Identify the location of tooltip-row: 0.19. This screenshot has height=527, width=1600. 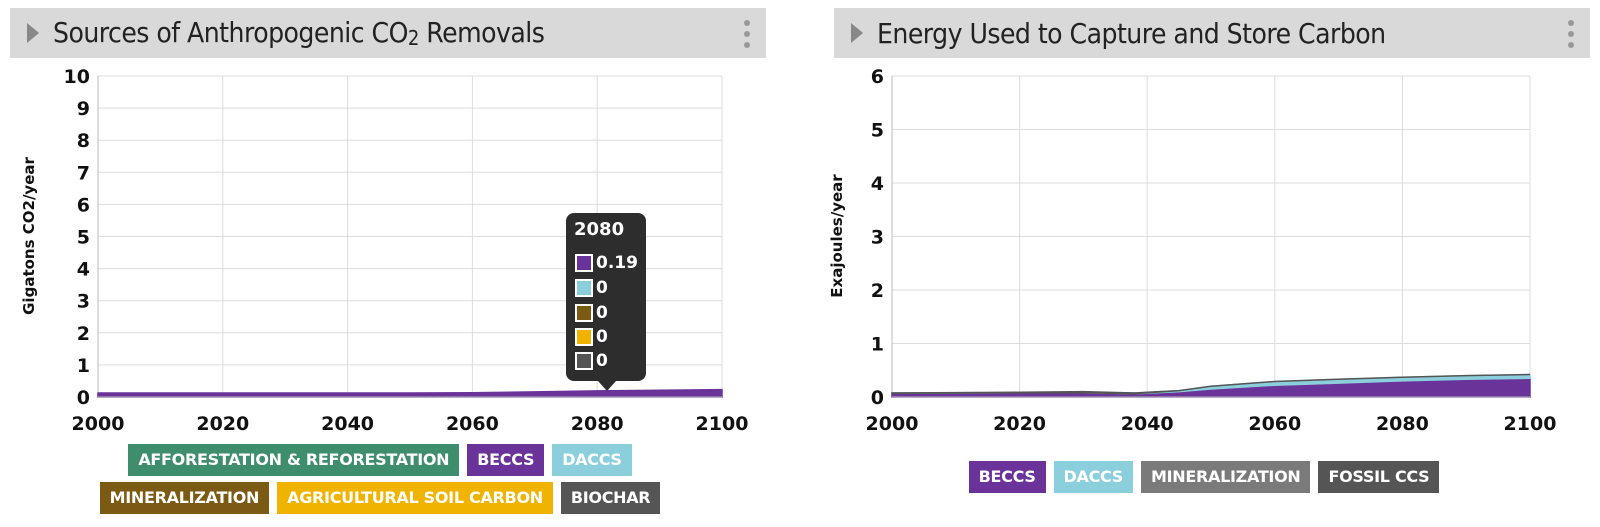
(606, 263).